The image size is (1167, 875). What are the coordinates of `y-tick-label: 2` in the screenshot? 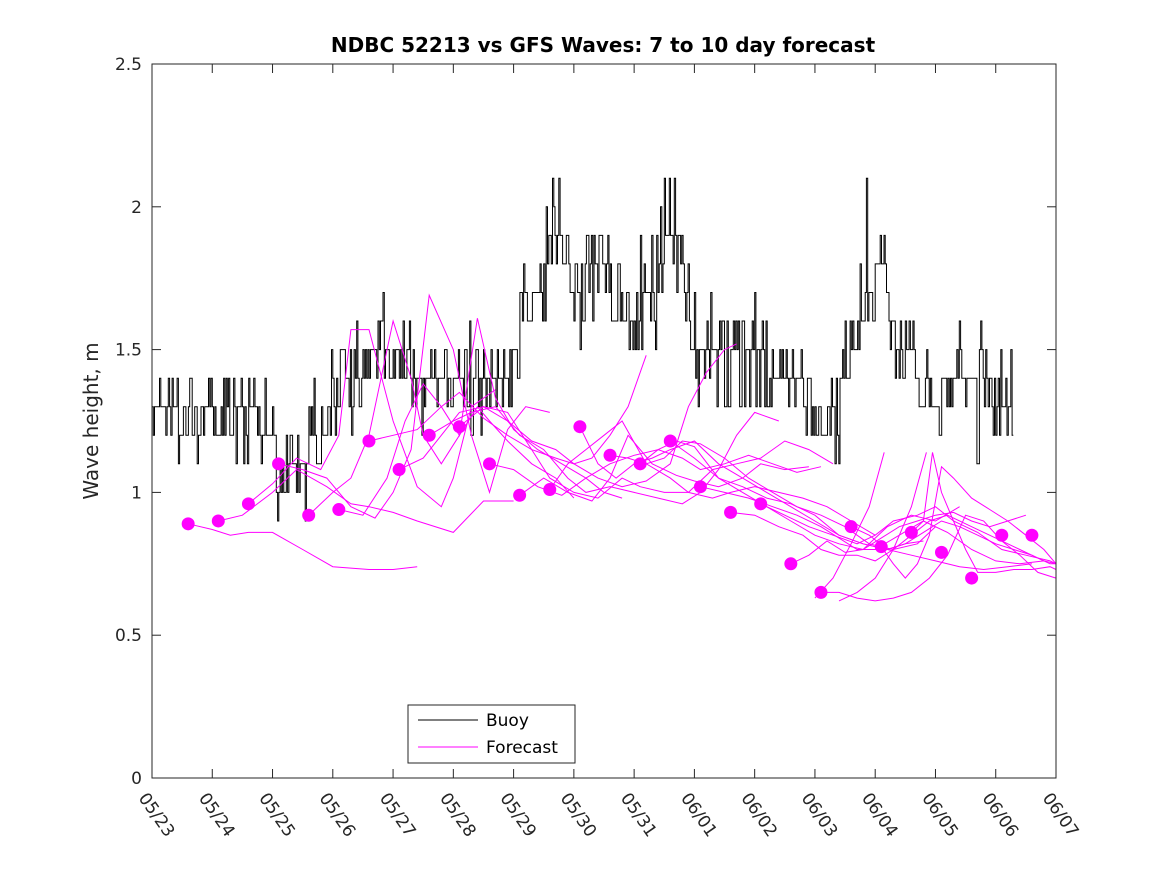 It's located at (136, 208).